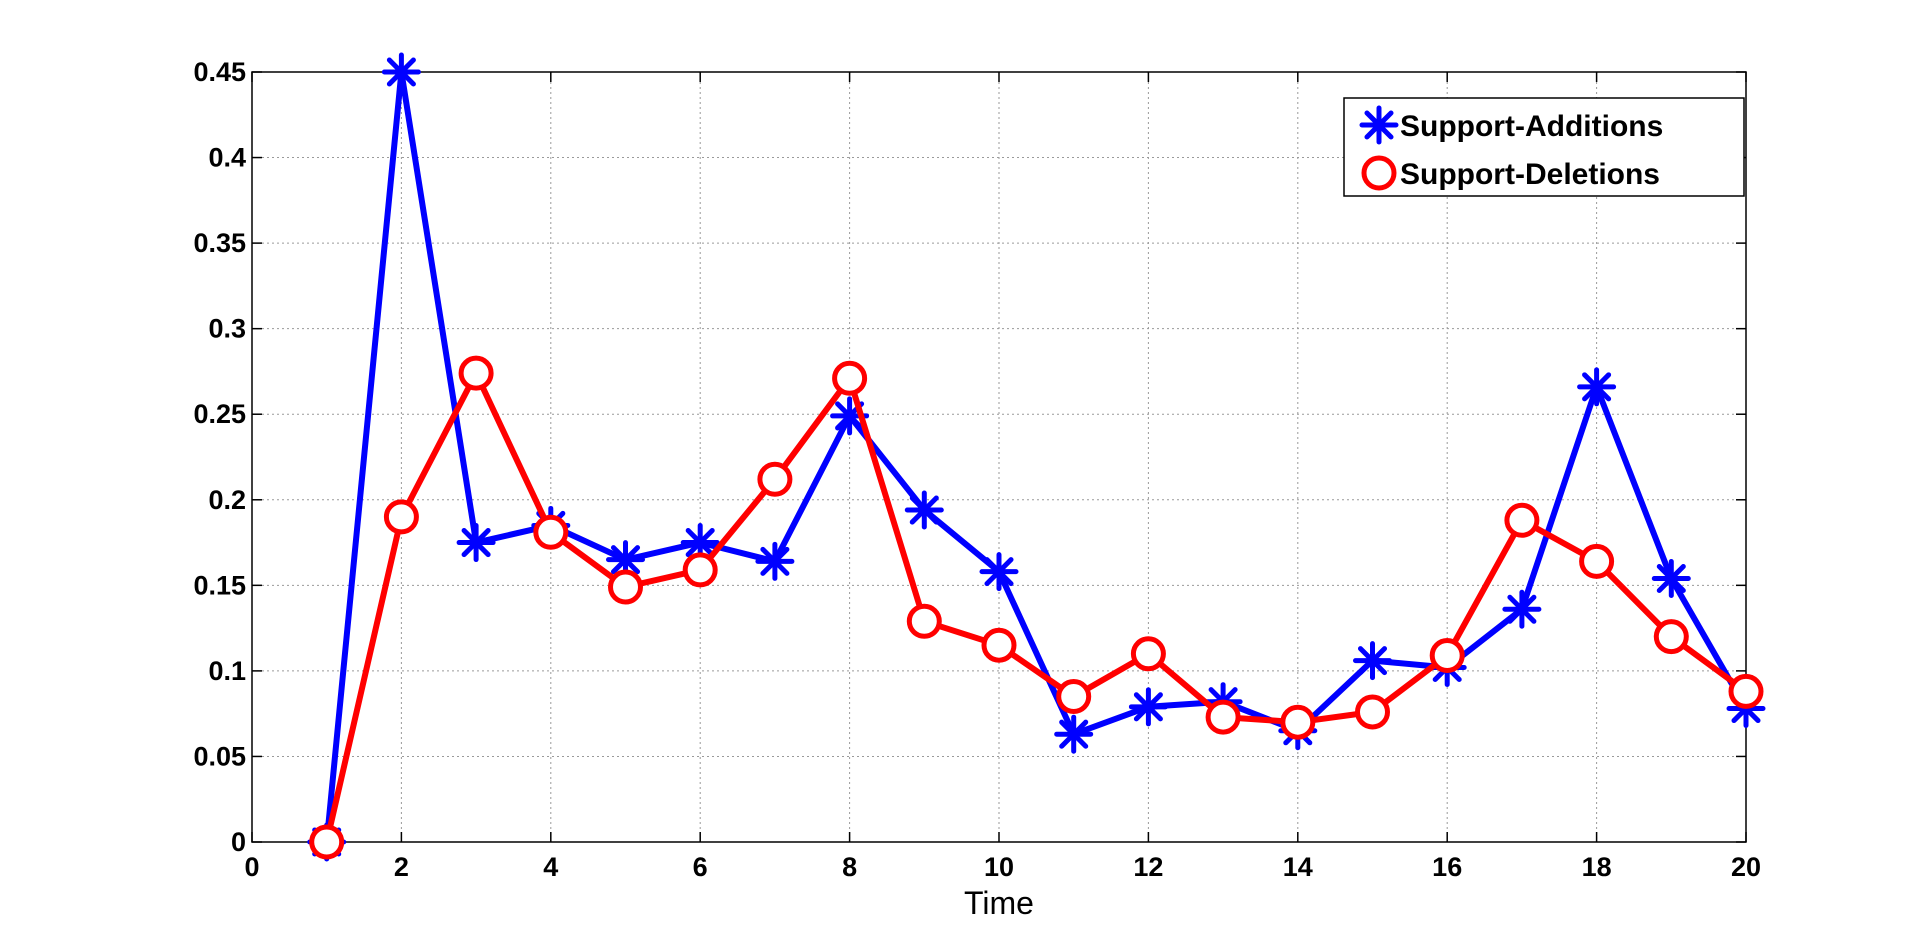 The width and height of the screenshot is (1920, 940). I want to click on y-tick-label: 0.35, so click(219, 243).